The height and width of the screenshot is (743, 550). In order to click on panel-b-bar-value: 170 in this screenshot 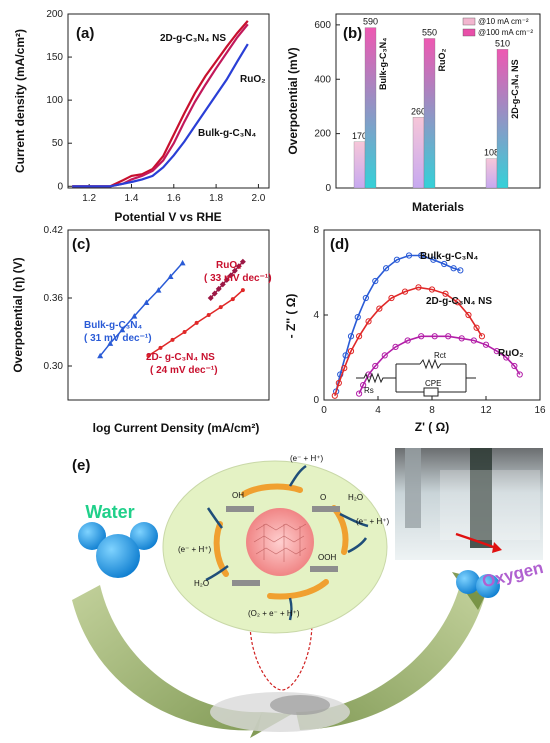, I will do `click(359, 136)`.